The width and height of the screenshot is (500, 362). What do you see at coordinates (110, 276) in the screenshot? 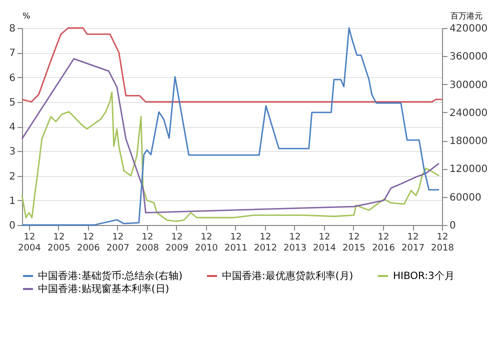
I see `legend-label: 中国香港:基础货币:总结余(右轴)` at bounding box center [110, 276].